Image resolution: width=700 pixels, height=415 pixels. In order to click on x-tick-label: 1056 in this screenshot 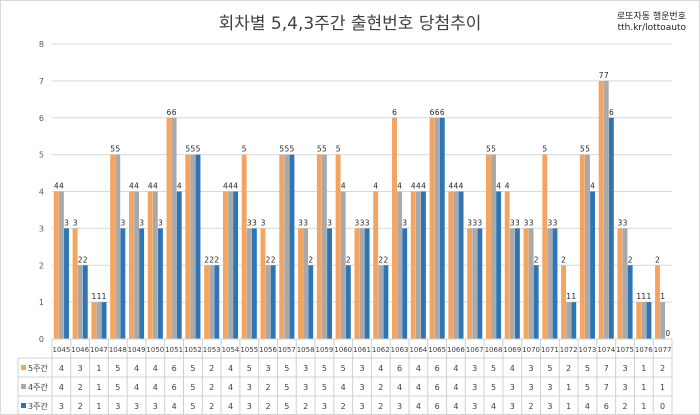, I will do `click(268, 350)`.